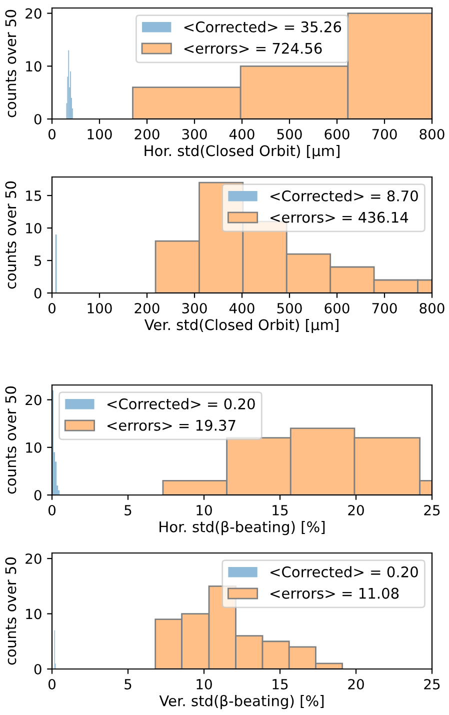 The width and height of the screenshot is (449, 715). Describe the element at coordinates (38, 261) in the screenshot. I see `y-tick-label: 5` at that location.